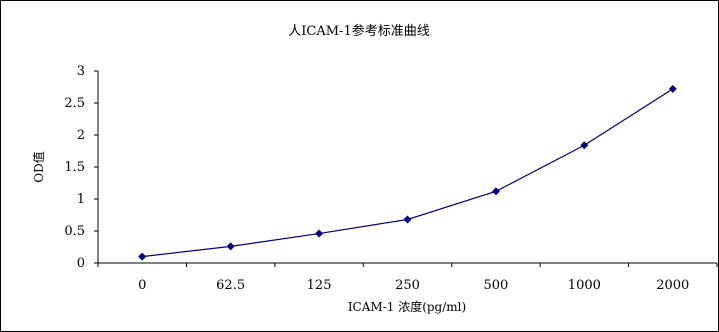  What do you see at coordinates (319, 285) in the screenshot?
I see `x-tick-label: 125` at bounding box center [319, 285].